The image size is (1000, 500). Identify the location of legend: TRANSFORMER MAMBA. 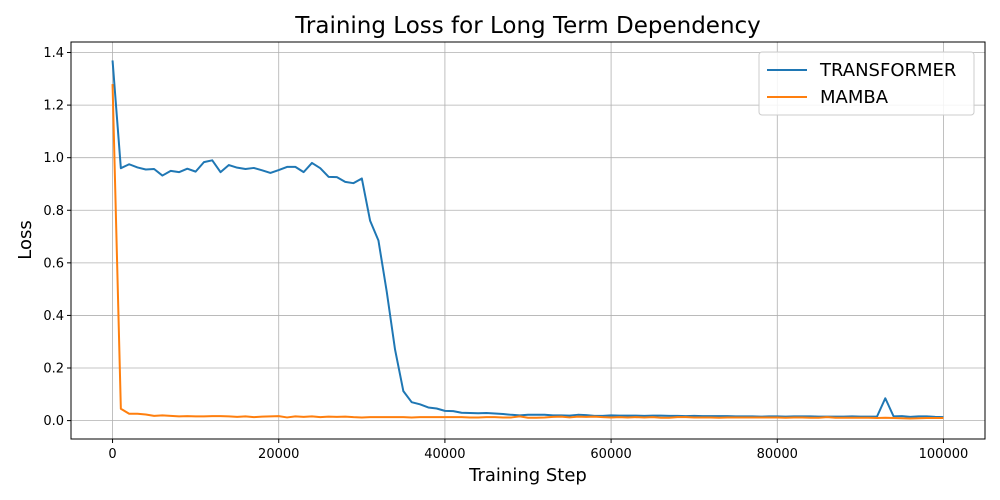
(866, 83).